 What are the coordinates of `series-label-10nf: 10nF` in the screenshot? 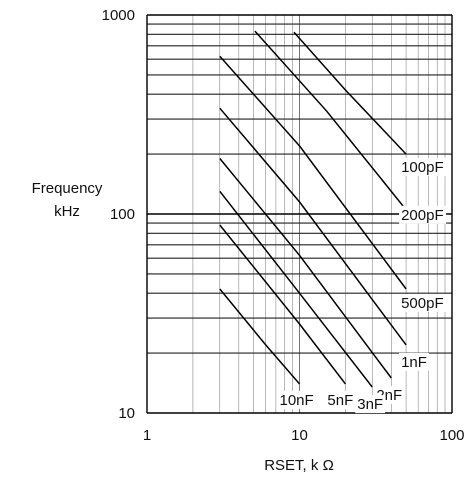 It's located at (297, 400).